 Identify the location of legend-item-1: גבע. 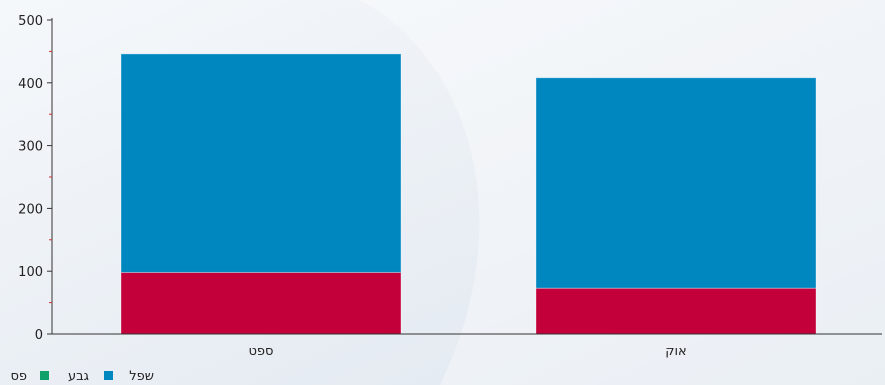
(64, 376).